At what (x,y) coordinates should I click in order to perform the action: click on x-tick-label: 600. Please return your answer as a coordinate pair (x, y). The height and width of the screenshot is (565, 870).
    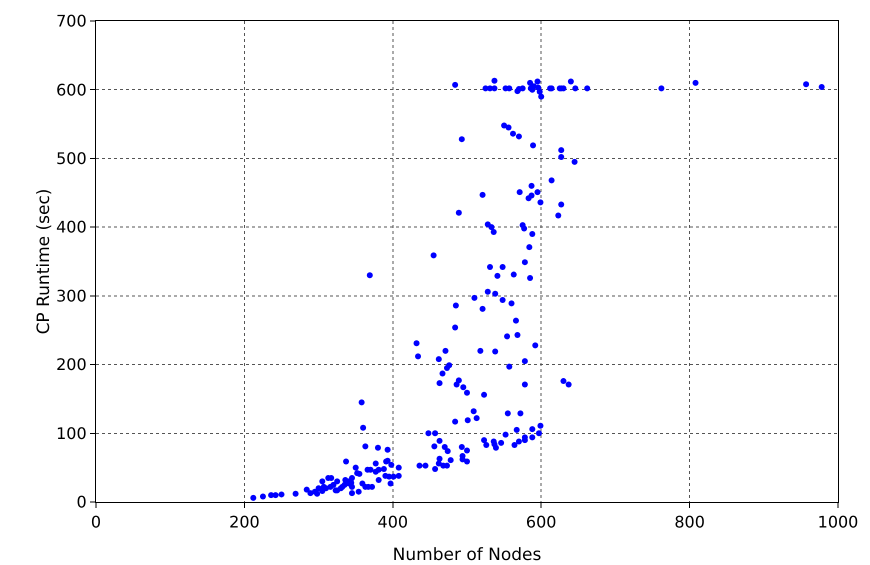
    Looking at the image, I should click on (541, 522).